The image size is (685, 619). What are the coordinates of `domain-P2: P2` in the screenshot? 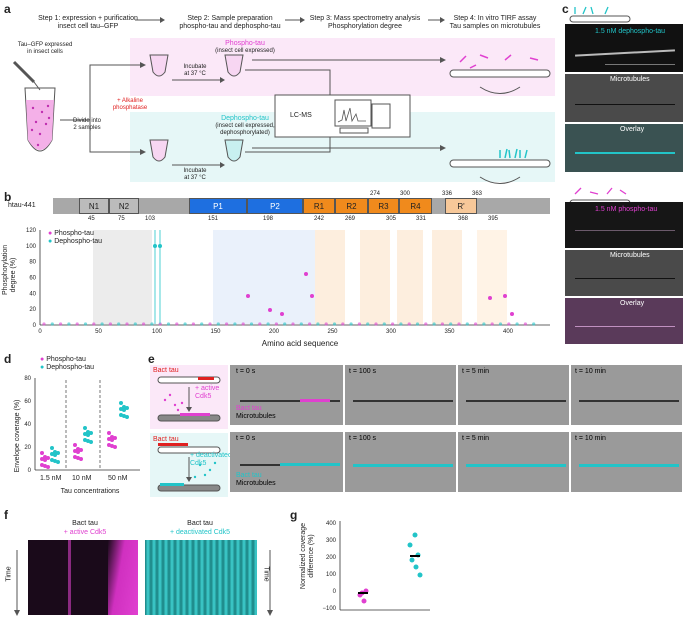 It's located at (275, 206).